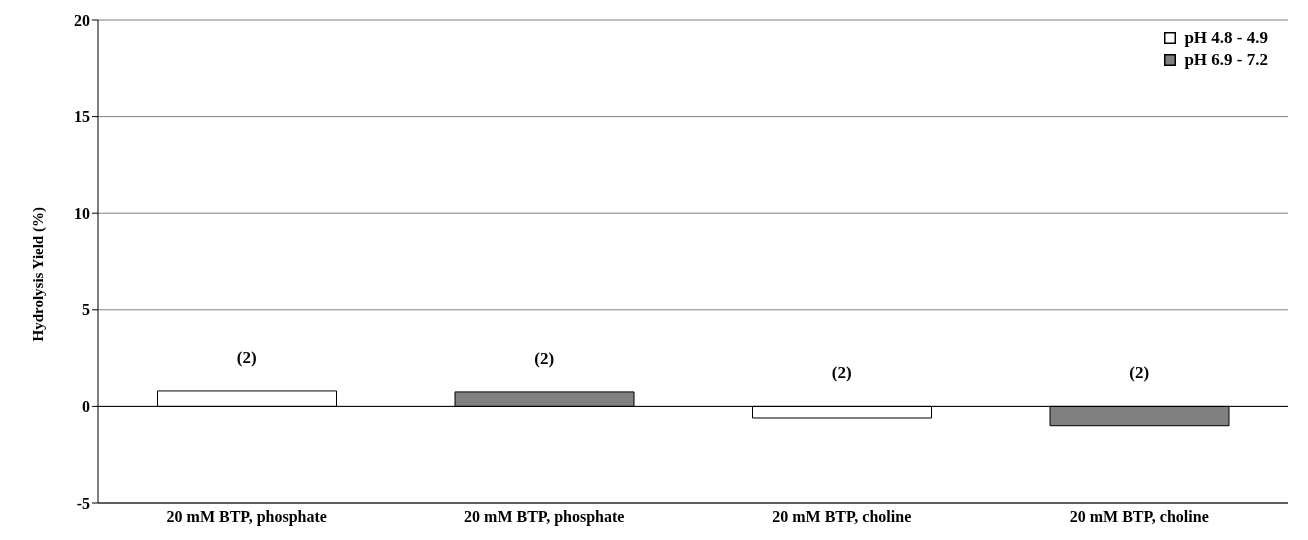 The height and width of the screenshot is (540, 1308). Describe the element at coordinates (83, 503) in the screenshot. I see `y-tick-label: -5` at that location.